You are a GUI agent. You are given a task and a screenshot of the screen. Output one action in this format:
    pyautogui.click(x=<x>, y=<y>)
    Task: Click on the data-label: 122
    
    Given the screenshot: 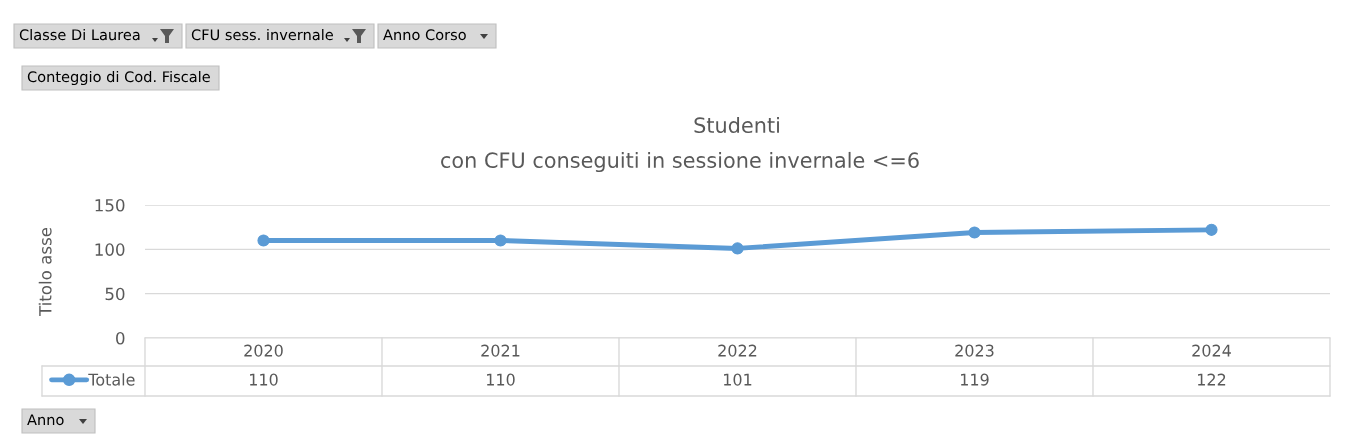 What is the action you would take?
    pyautogui.click(x=1212, y=379)
    